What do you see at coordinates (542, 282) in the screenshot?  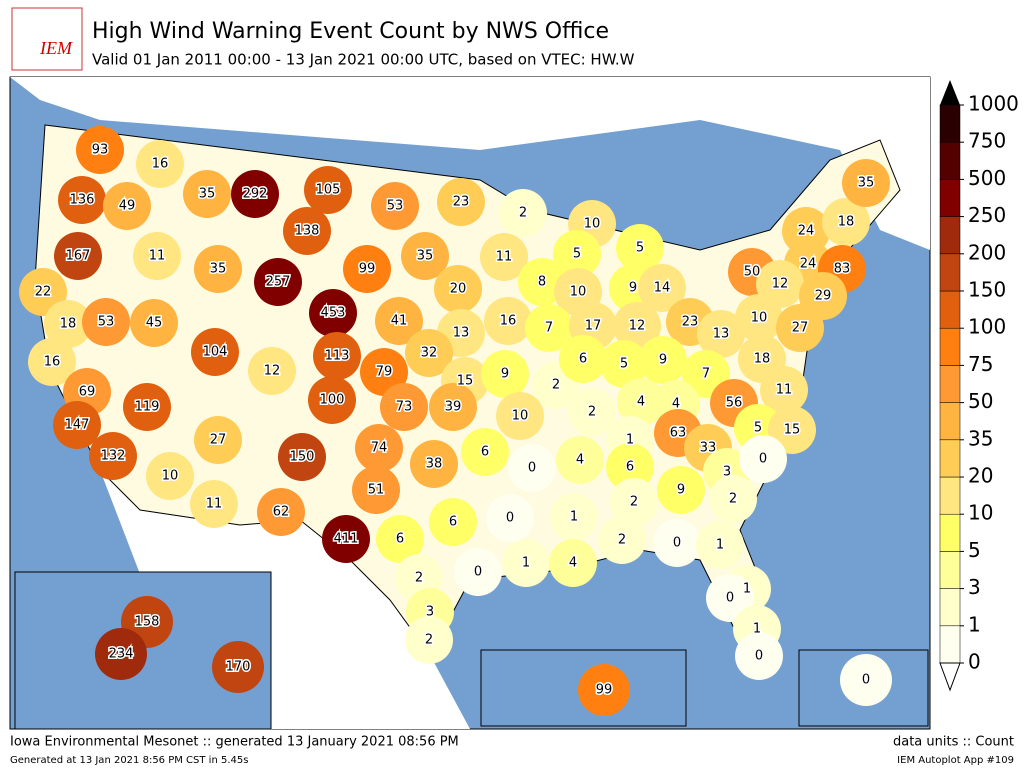 I see `office-count: 8` at bounding box center [542, 282].